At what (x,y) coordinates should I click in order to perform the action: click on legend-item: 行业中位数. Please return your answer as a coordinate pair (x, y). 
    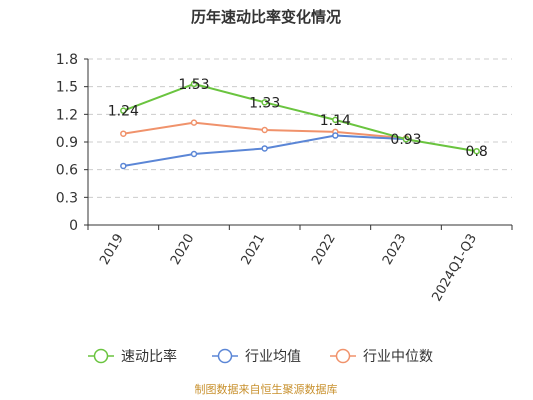
    Looking at the image, I should click on (381, 356).